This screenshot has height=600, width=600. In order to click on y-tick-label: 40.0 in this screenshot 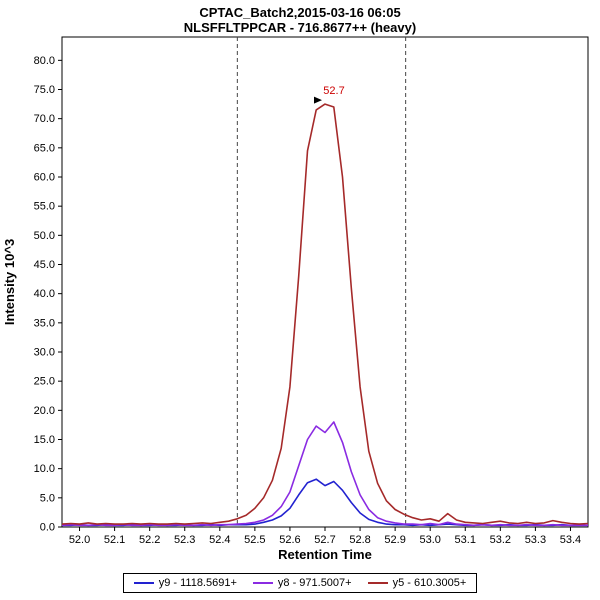, I will do `click(44, 294)`.